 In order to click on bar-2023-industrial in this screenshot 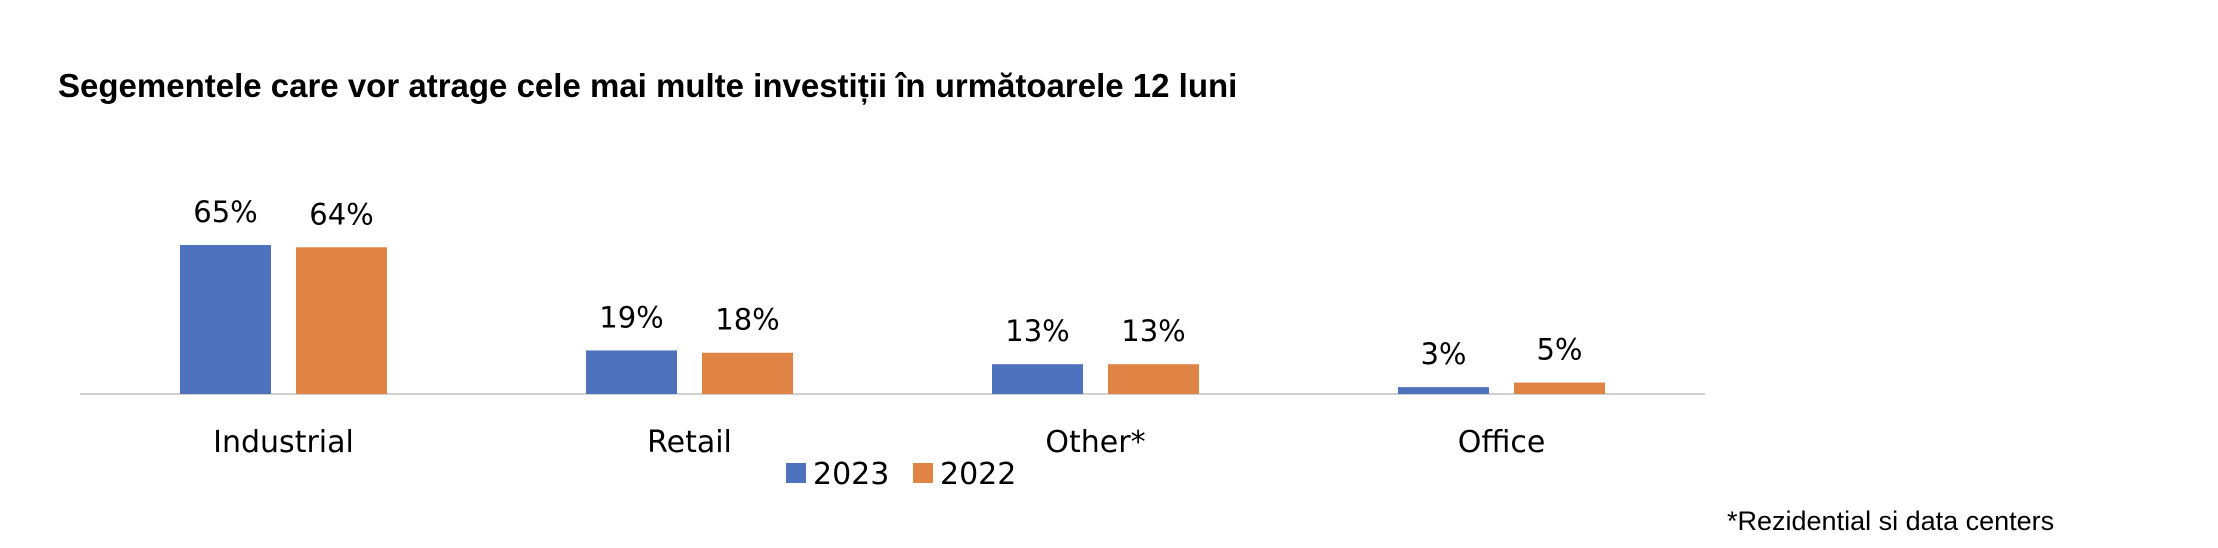, I will do `click(225, 319)`.